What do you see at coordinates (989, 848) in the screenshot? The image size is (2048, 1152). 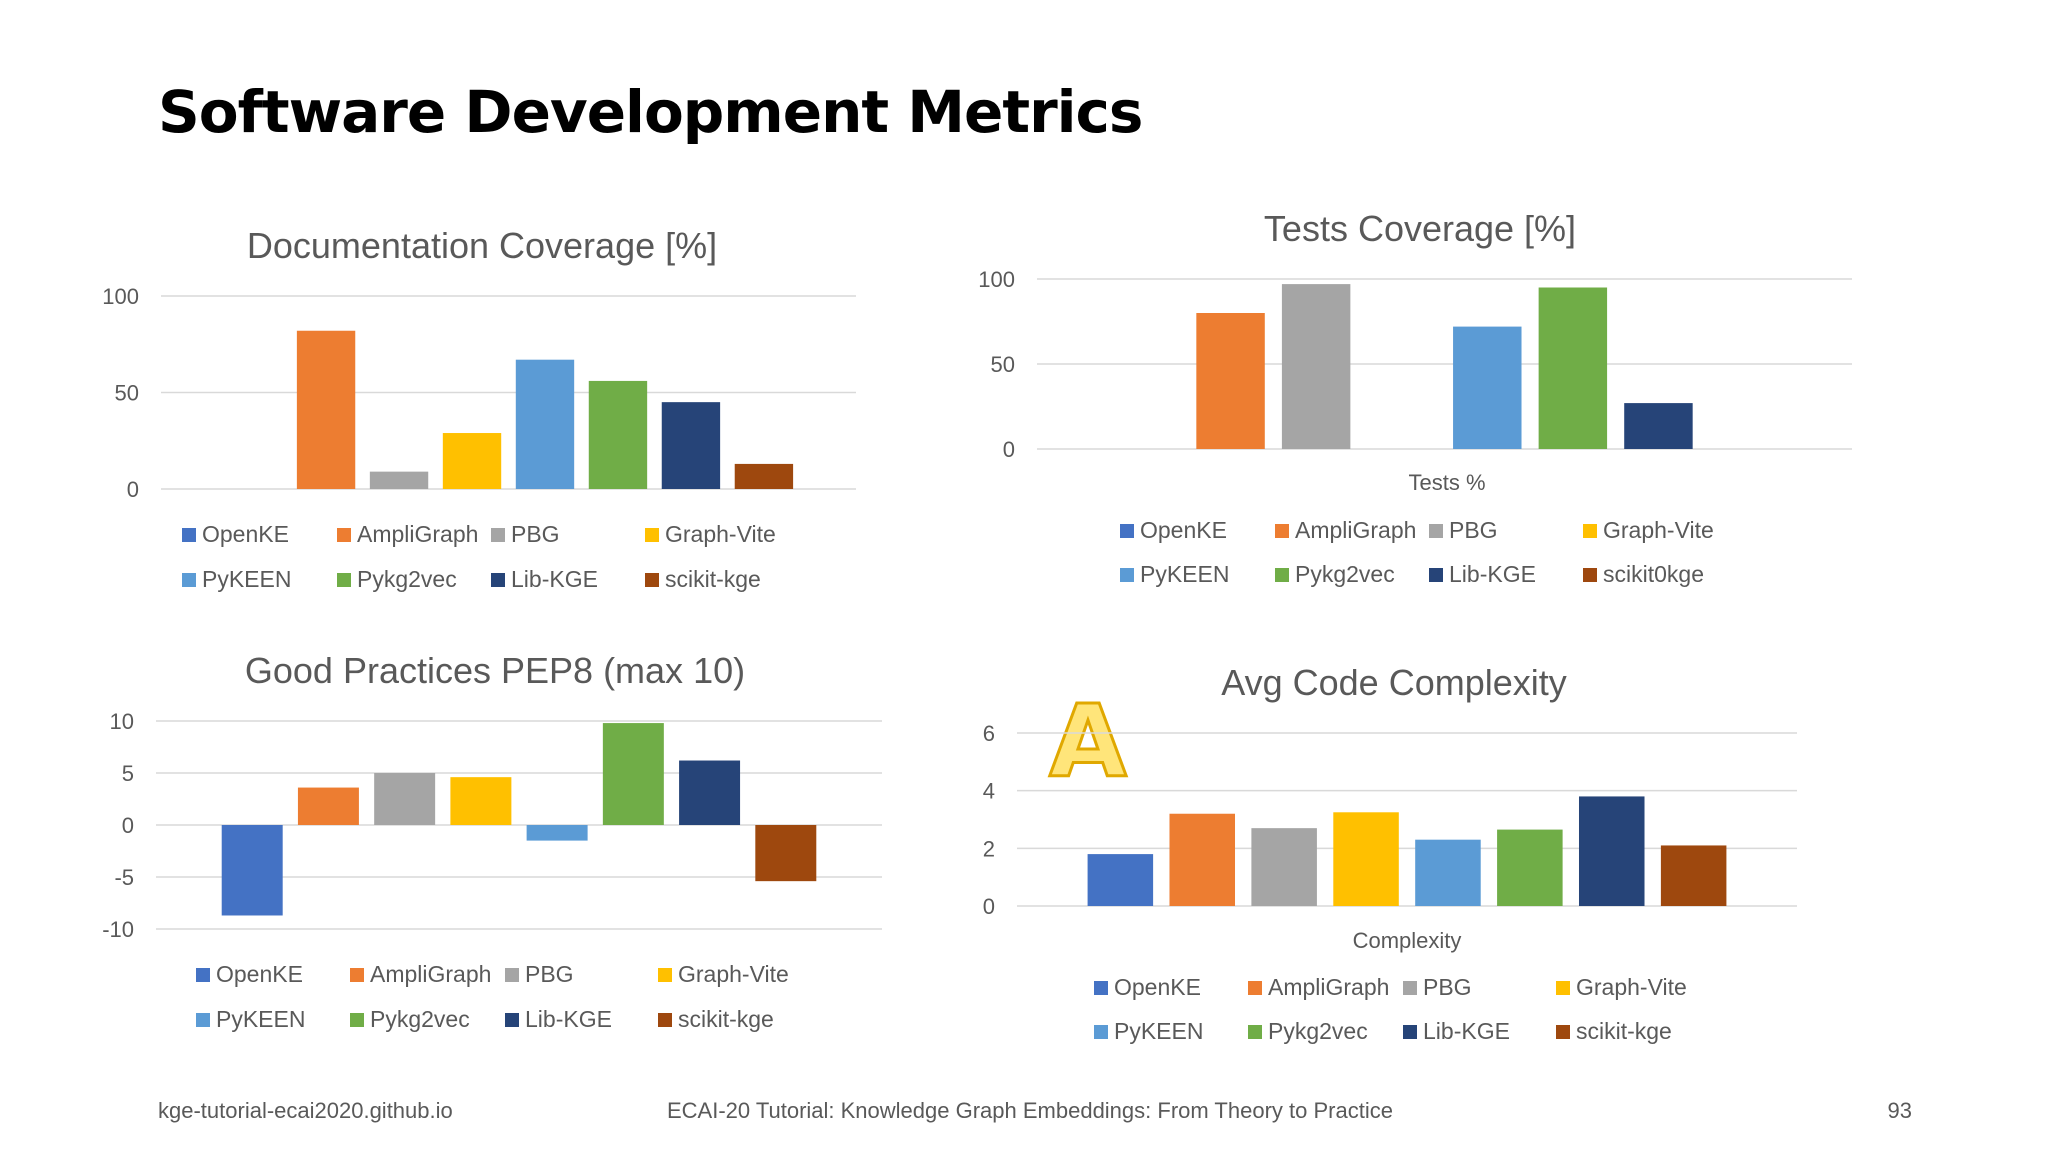 I see `y-tick-label: 2` at bounding box center [989, 848].